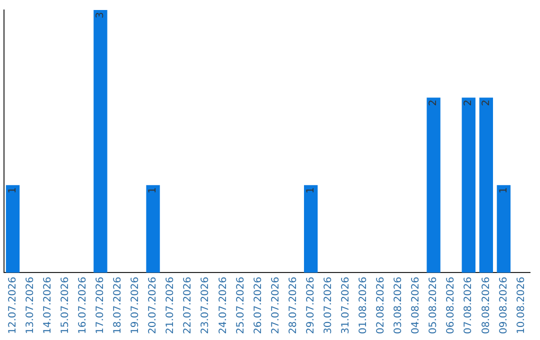  Describe the element at coordinates (136, 305) in the screenshot. I see `x-tick-label: 19.07.2026` at that location.